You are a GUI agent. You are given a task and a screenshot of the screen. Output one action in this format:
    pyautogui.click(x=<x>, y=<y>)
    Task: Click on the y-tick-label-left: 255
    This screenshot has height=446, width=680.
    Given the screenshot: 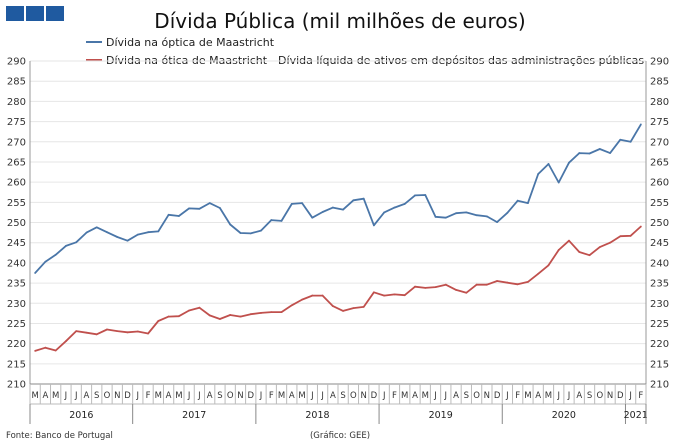 What is the action you would take?
    pyautogui.click(x=16, y=203)
    